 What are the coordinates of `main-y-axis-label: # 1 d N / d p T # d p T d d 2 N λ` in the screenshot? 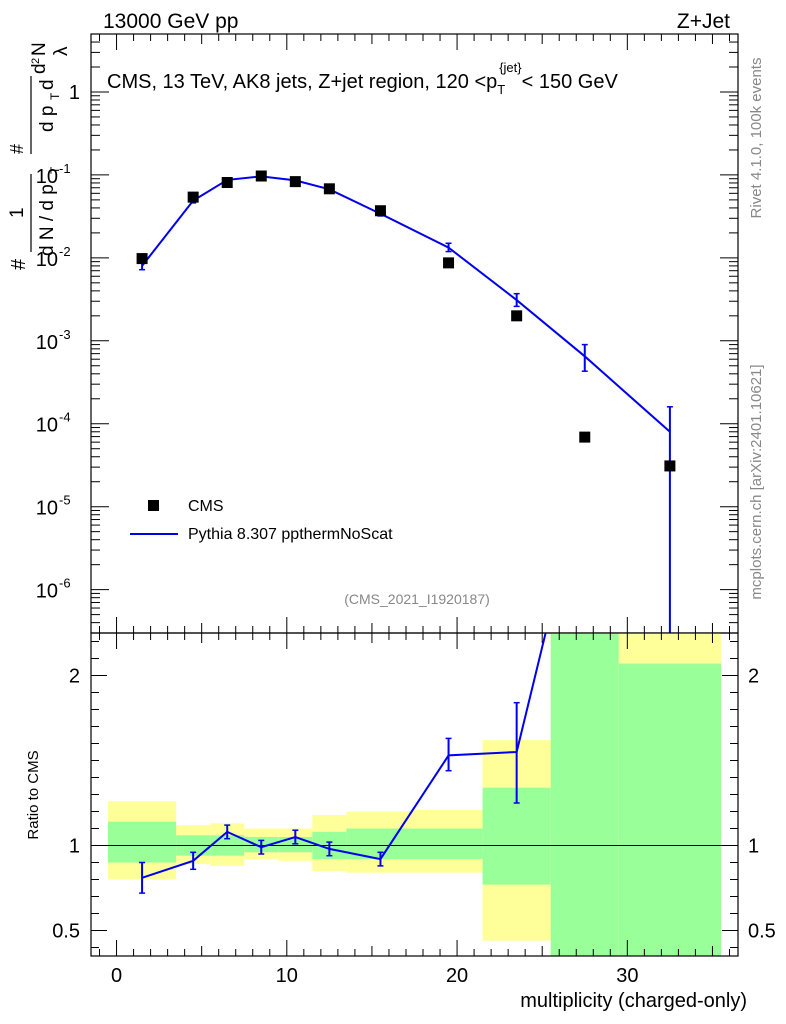 It's located at (39, 156).